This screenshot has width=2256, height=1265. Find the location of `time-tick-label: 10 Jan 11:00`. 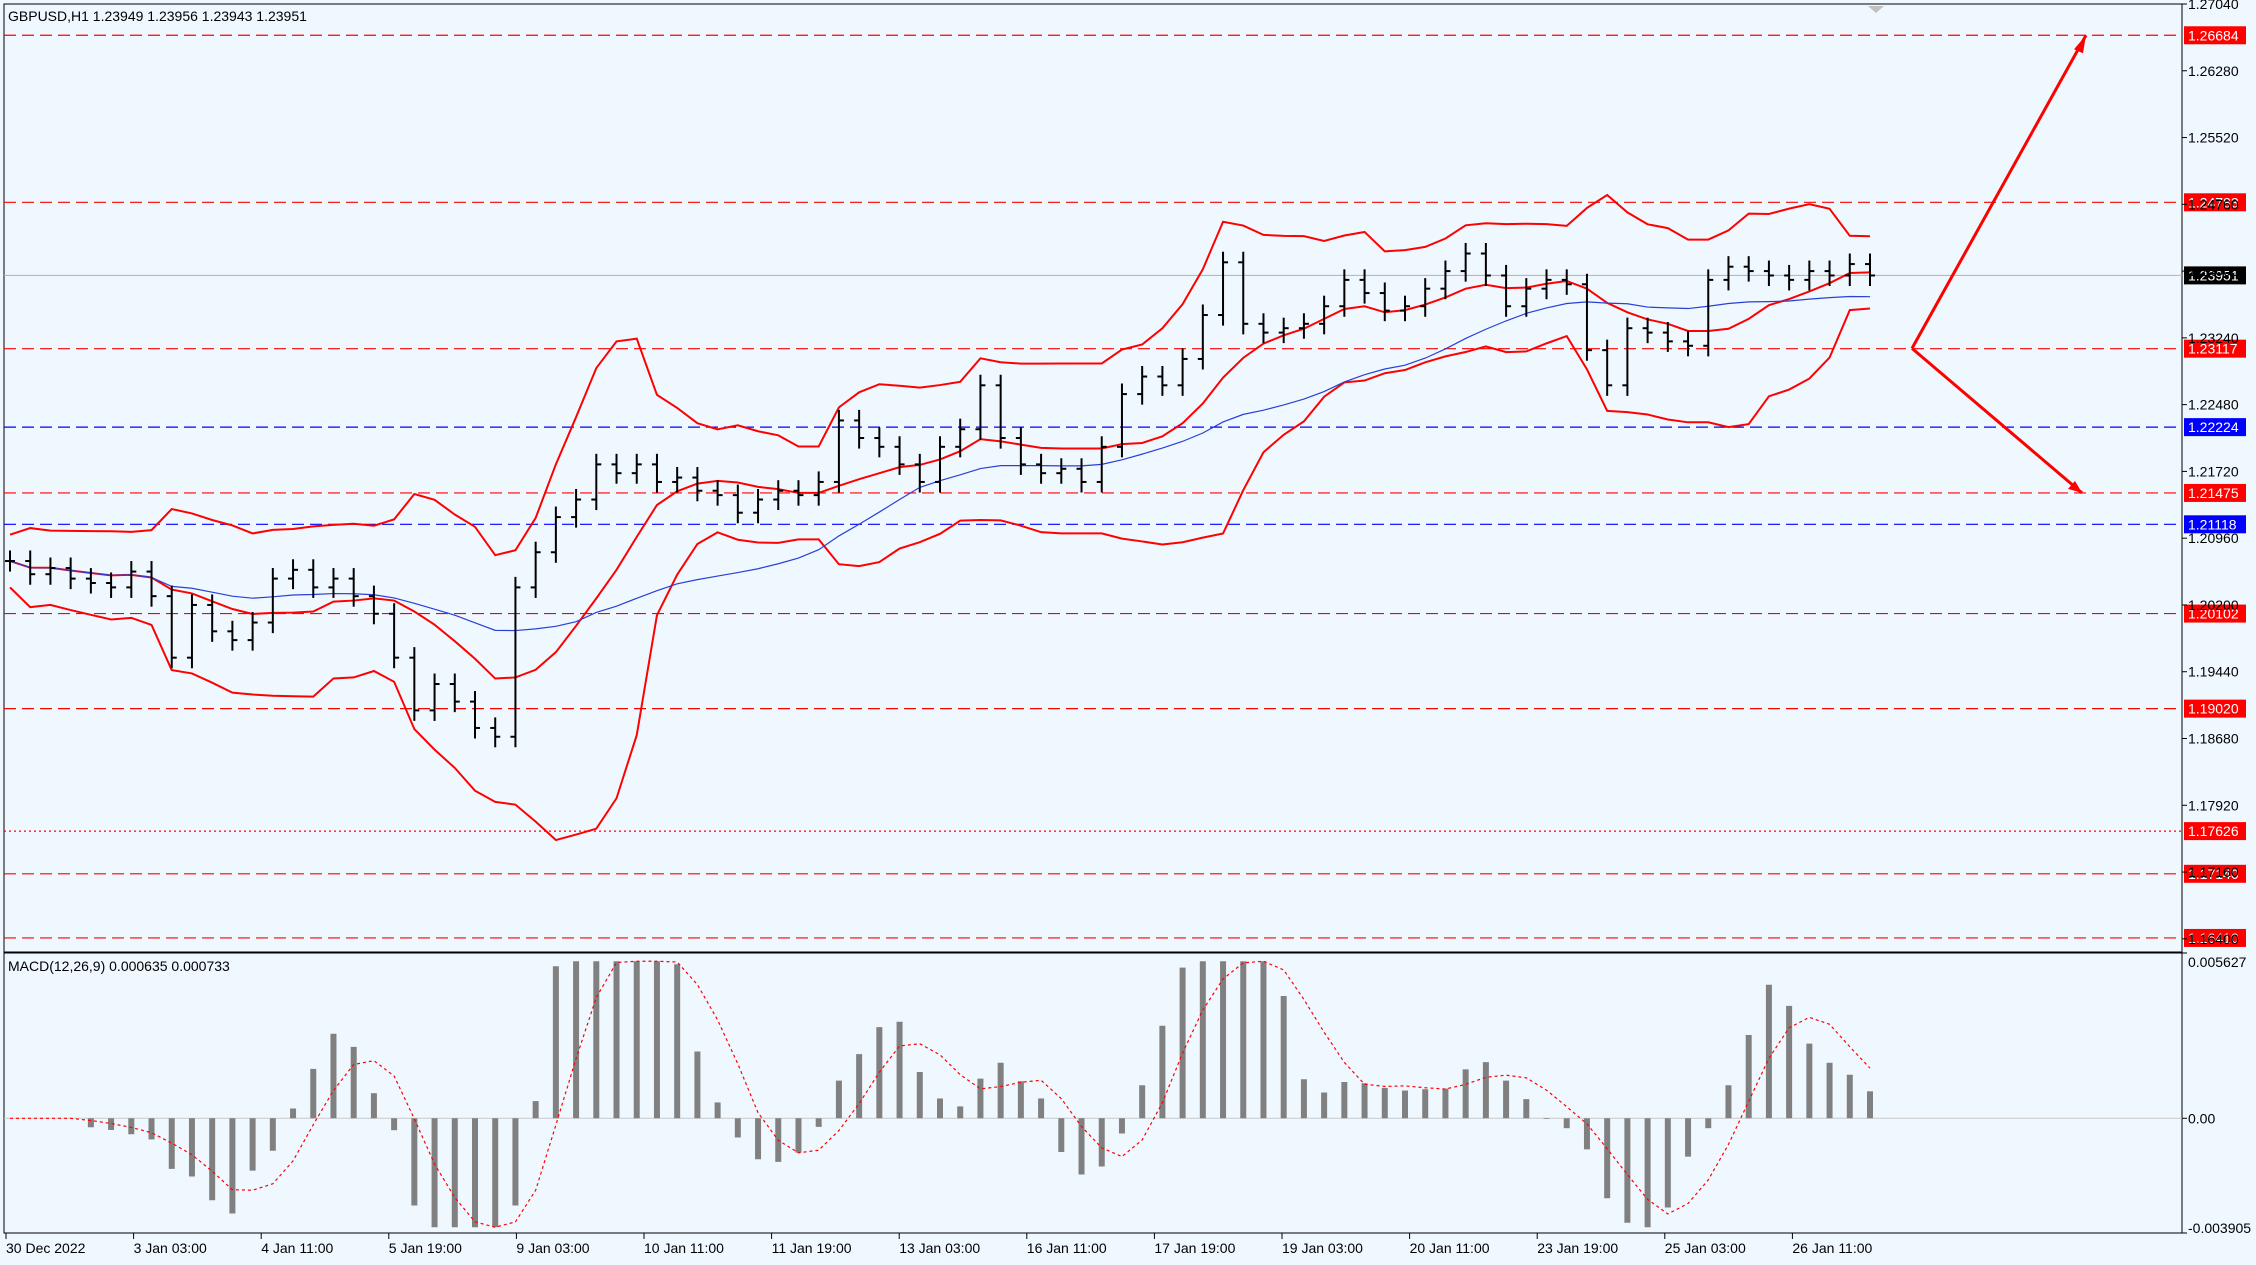

time-tick-label: 10 Jan 11:00 is located at coordinates (684, 1248).